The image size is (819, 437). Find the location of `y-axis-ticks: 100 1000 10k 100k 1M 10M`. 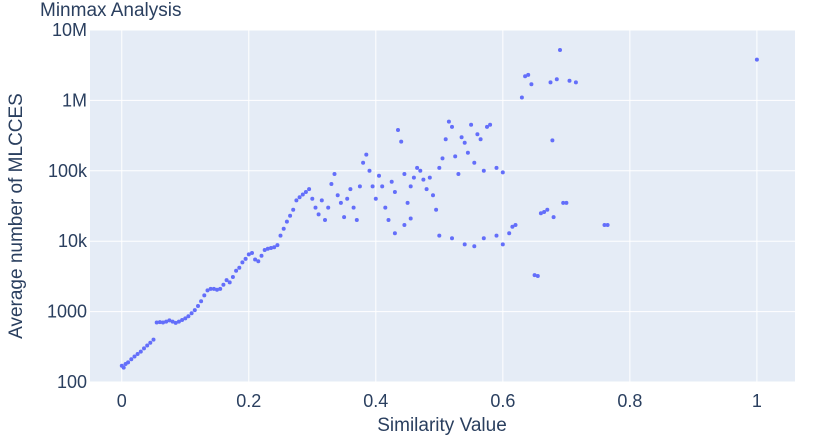

y-axis-ticks: 100 1000 10k 100k 1M 10M is located at coordinates (67, 206).